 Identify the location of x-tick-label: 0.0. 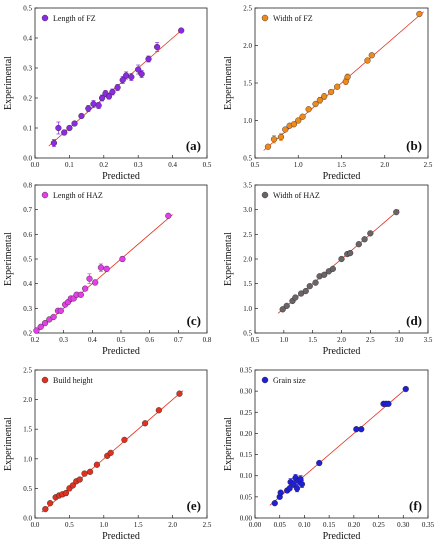
(35, 165).